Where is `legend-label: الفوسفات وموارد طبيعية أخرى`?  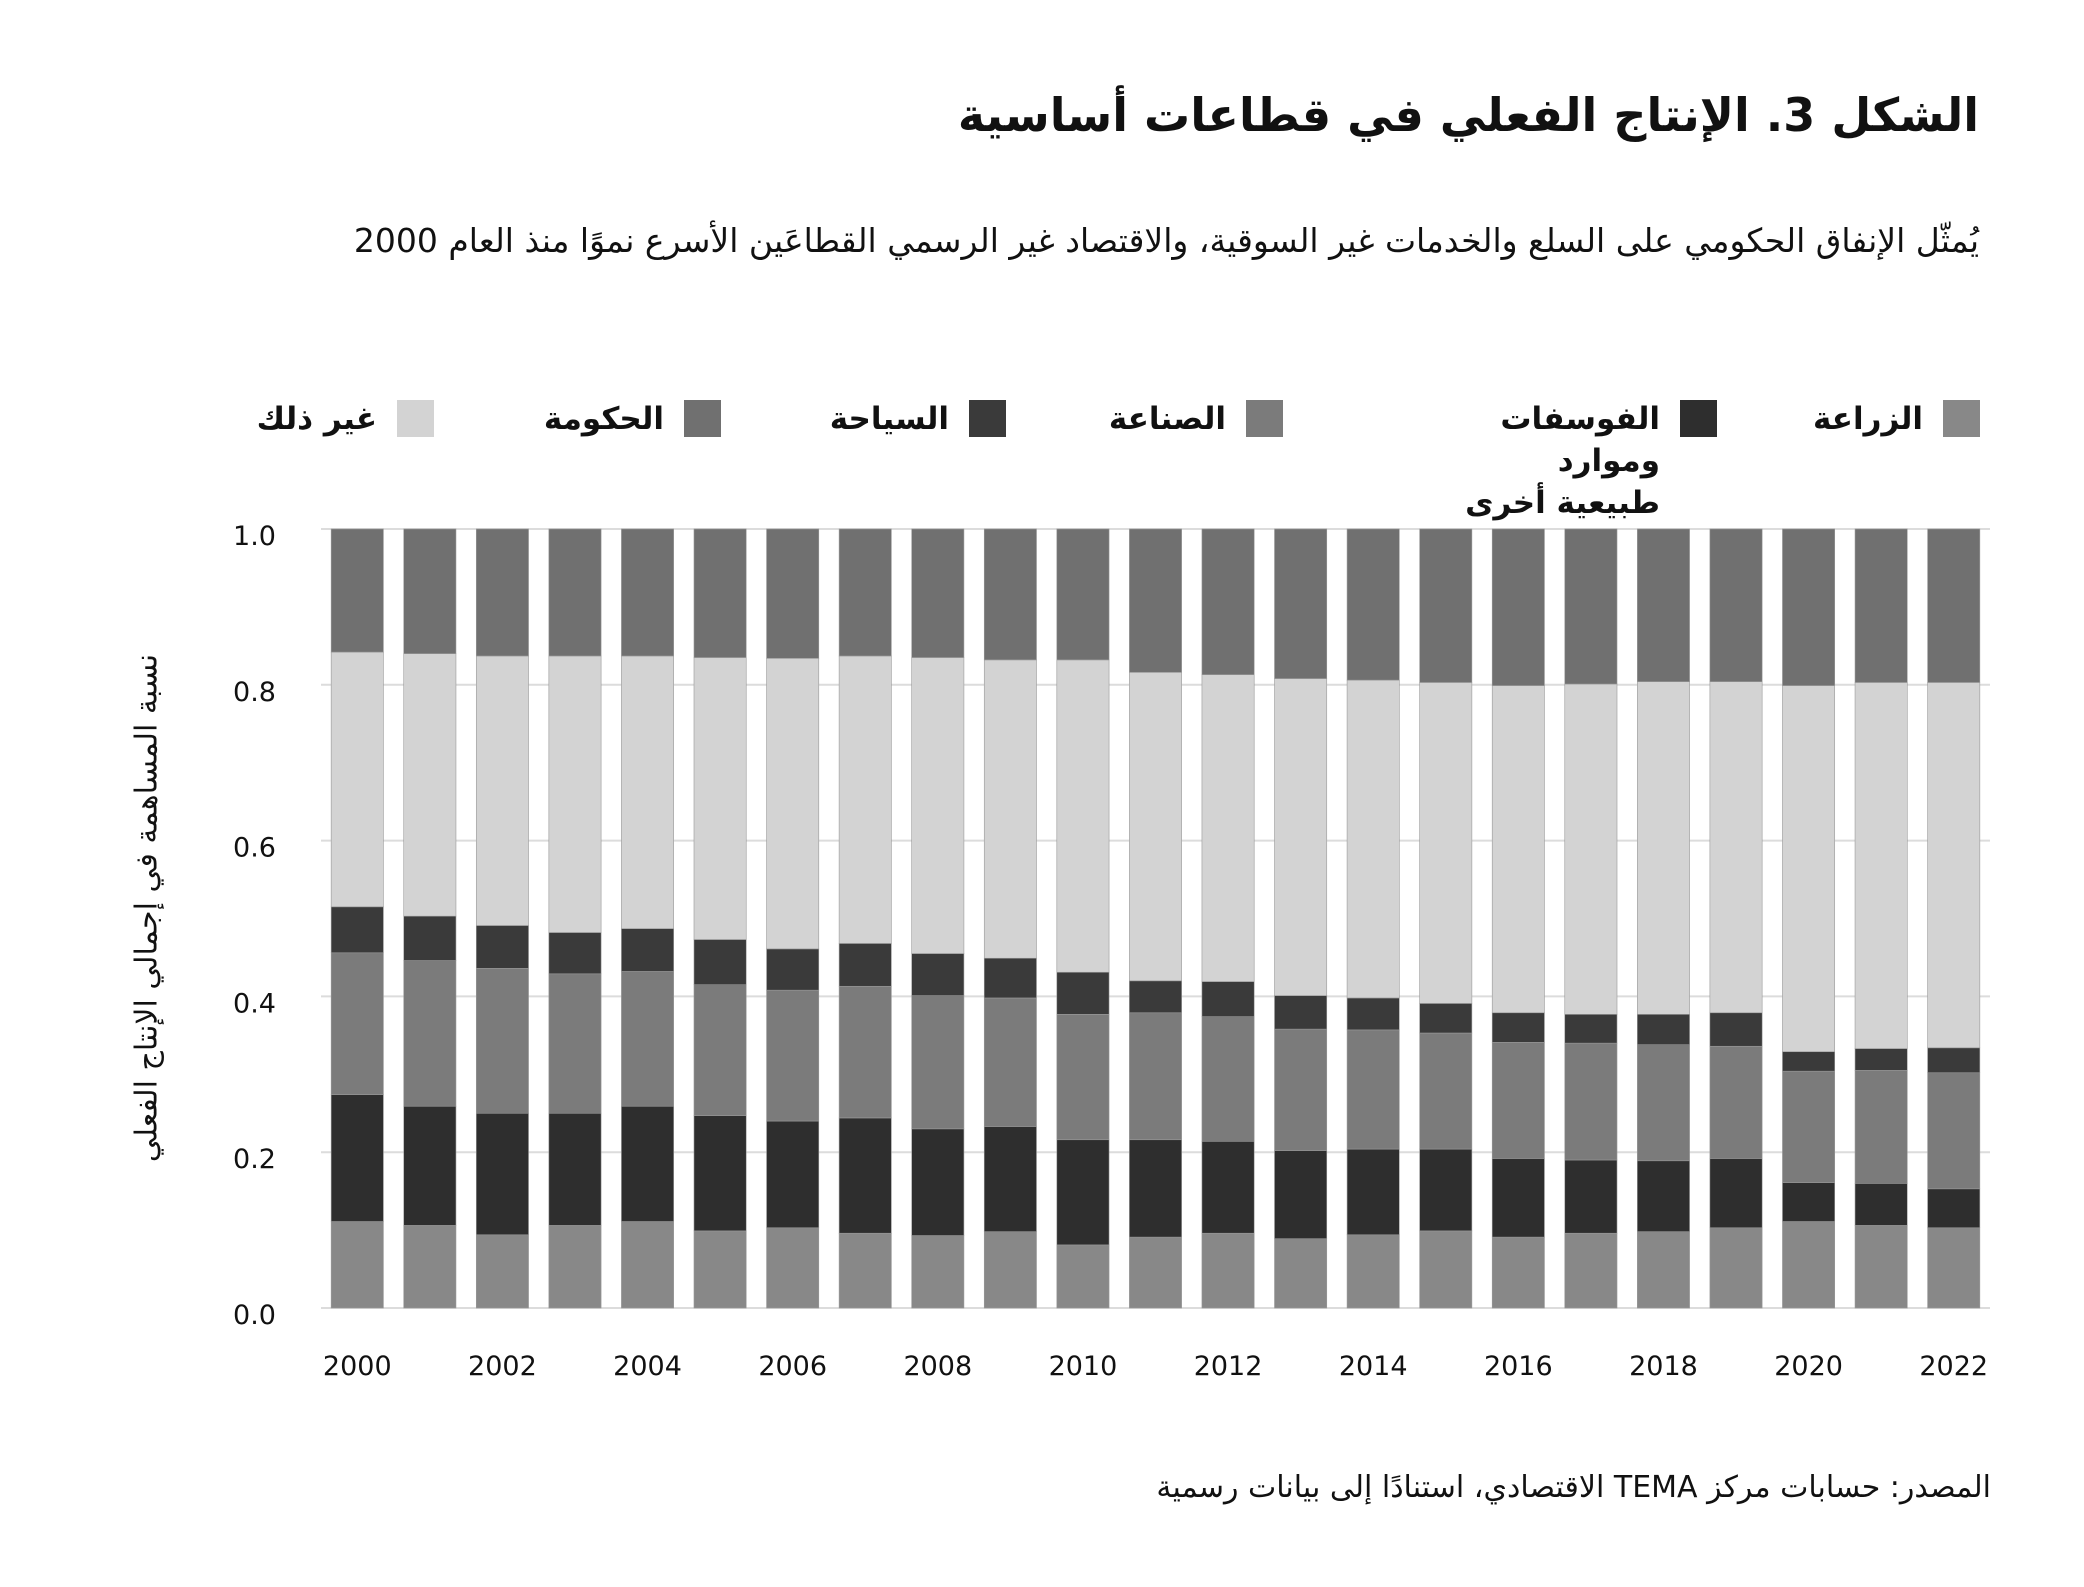
legend-label: الفوسفات وموارد طبيعية أخرى is located at coordinates (1562, 461).